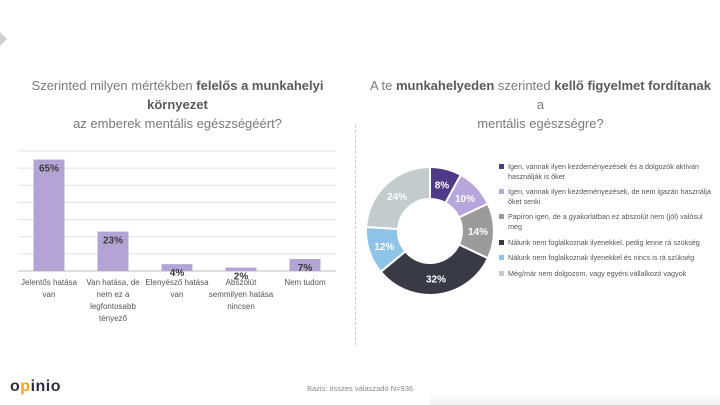 This screenshot has height=405, width=720. I want to click on bar-value-label: 65%, so click(49, 169).